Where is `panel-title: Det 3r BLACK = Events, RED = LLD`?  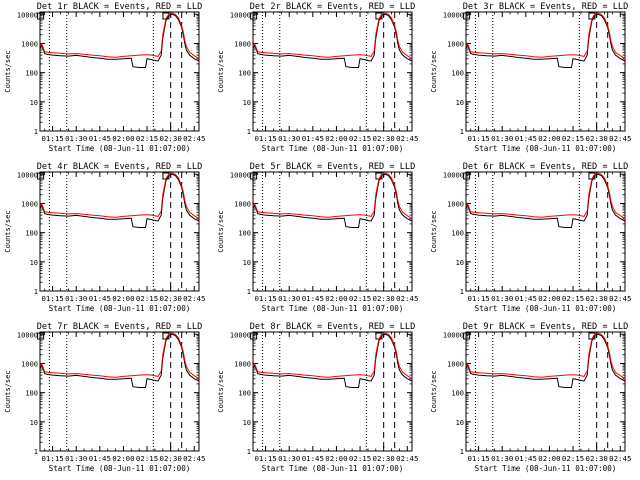 panel-title: Det 3r BLACK = Events, RED = LLD is located at coordinates (546, 7).